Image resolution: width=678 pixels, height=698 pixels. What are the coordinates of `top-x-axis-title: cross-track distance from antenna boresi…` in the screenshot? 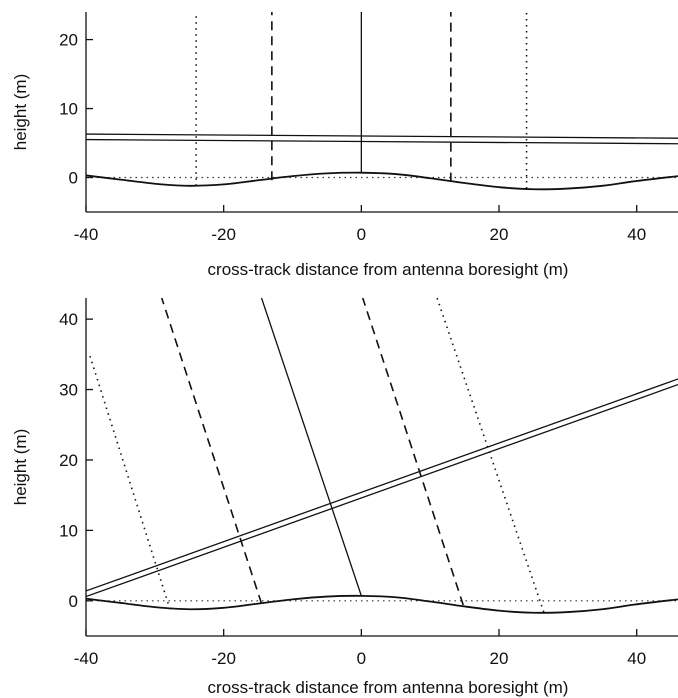 It's located at (388, 269).